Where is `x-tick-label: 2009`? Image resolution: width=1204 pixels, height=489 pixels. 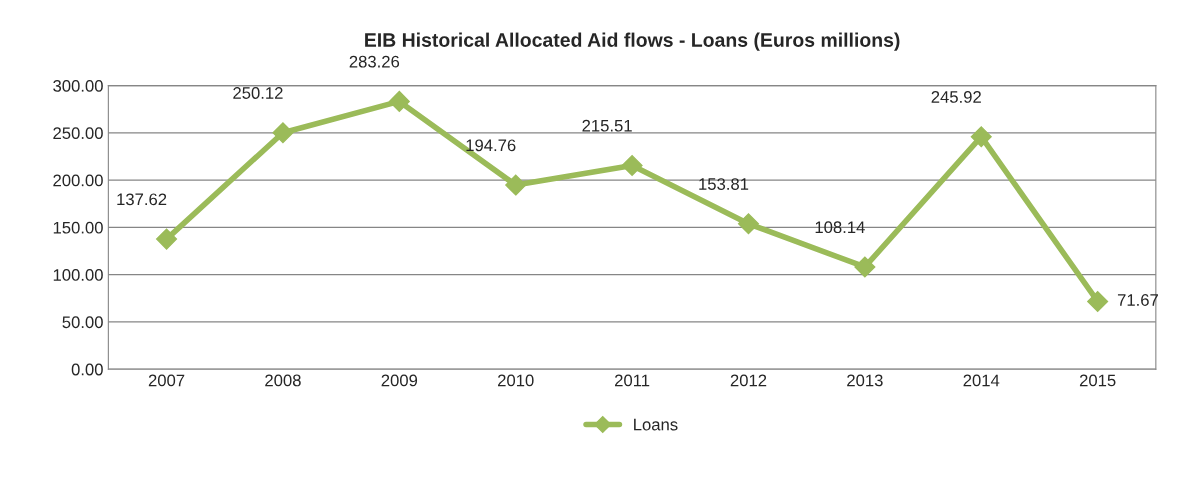
x-tick-label: 2009 is located at coordinates (399, 380).